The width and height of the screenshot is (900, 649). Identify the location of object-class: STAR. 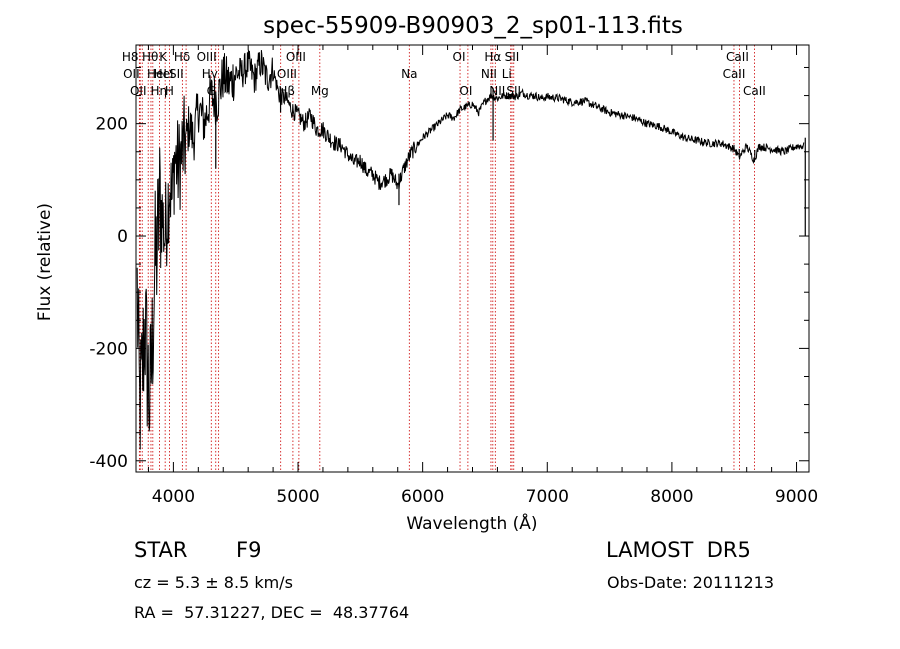
(161, 550).